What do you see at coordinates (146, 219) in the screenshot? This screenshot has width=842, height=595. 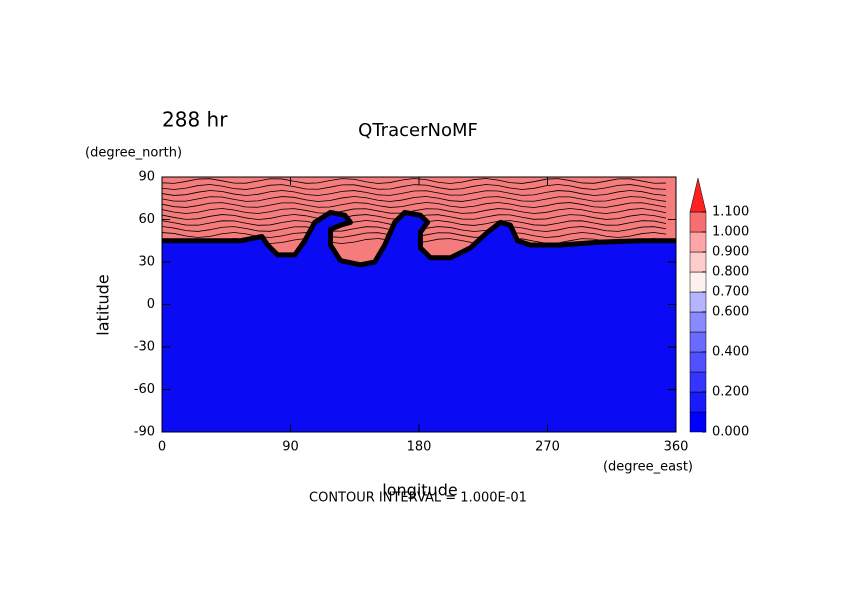 I see `y-tick-label: 60` at bounding box center [146, 219].